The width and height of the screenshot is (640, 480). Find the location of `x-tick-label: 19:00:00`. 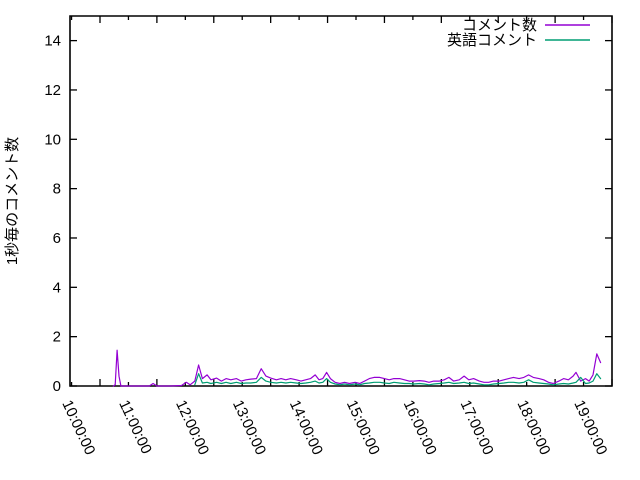

x-tick-label: 19:00:00 is located at coordinates (590, 428).